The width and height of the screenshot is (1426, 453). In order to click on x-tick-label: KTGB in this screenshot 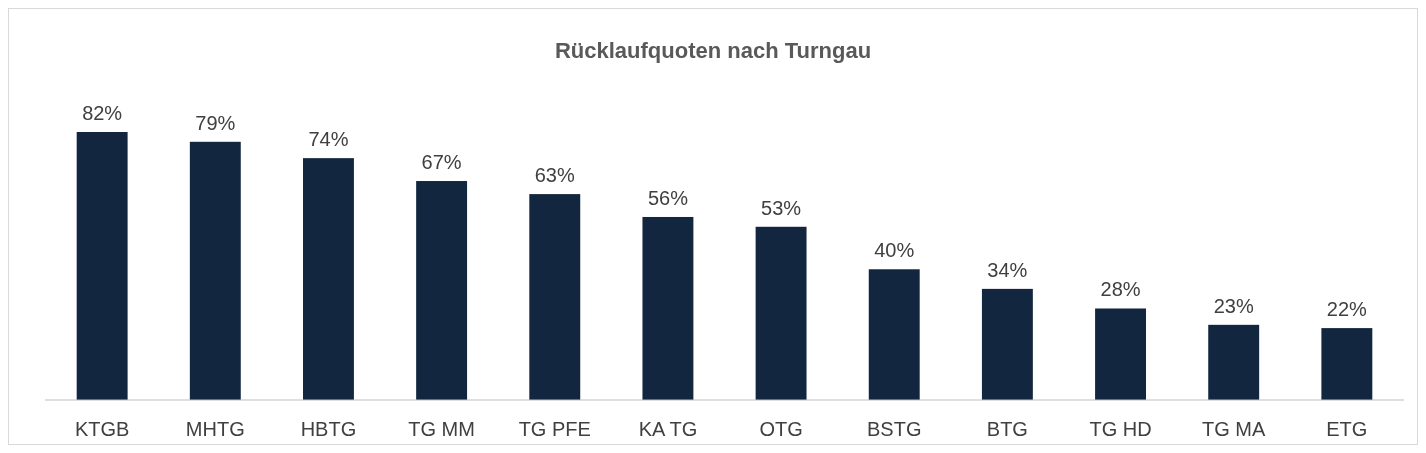, I will do `click(102, 429)`.